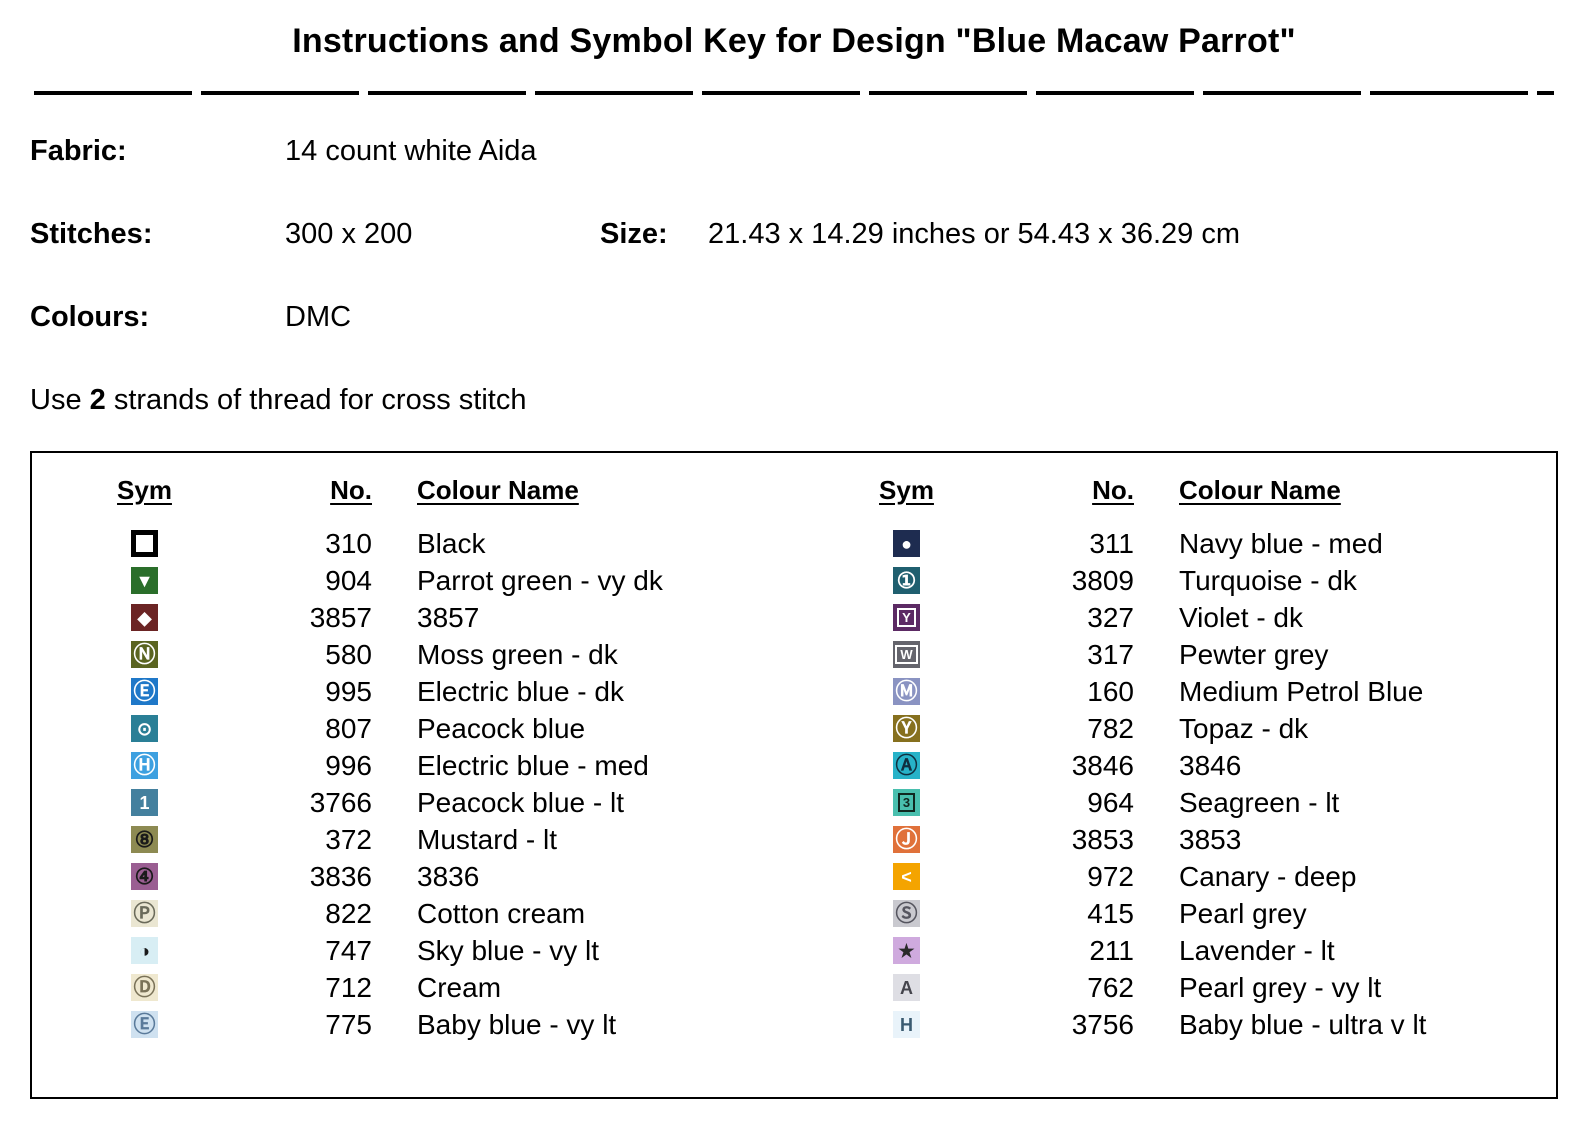 The image size is (1588, 1124). I want to click on symbol-cell: 3, so click(906, 802).